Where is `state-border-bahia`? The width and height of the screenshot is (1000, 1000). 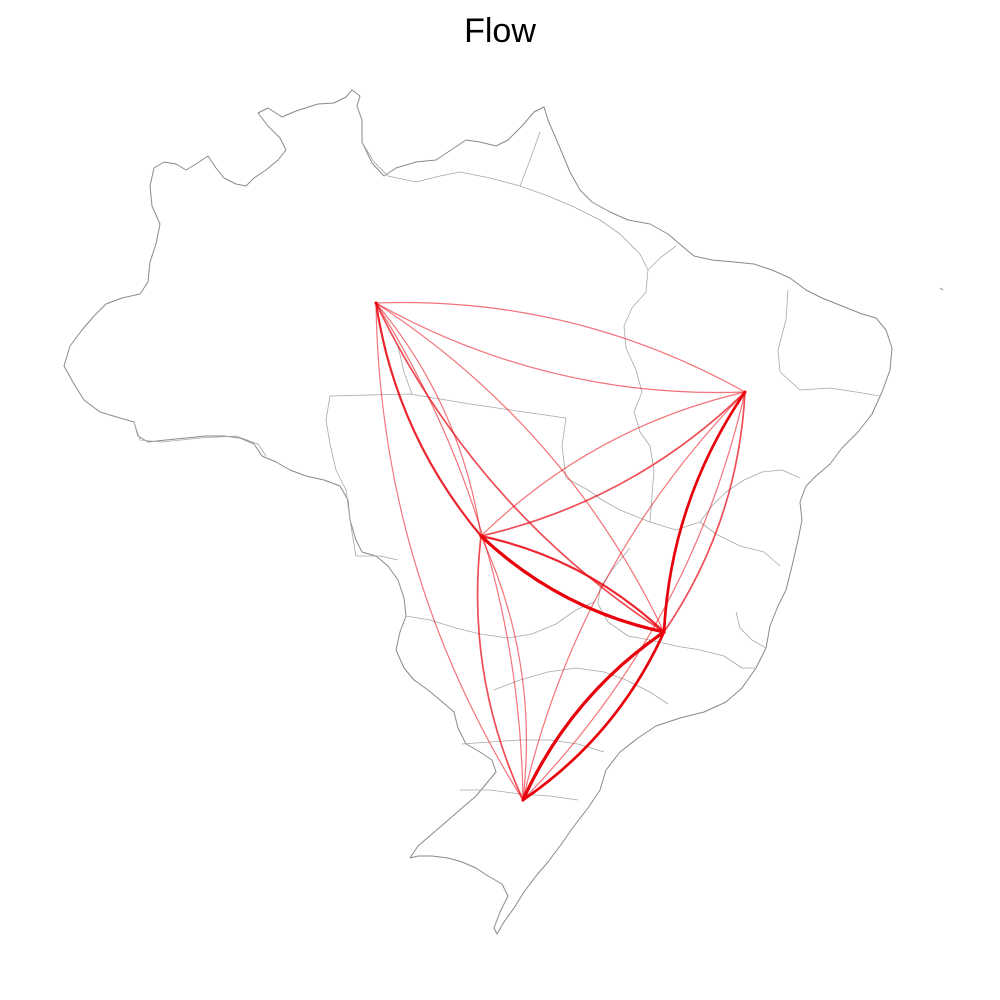 state-border-bahia is located at coordinates (750, 496).